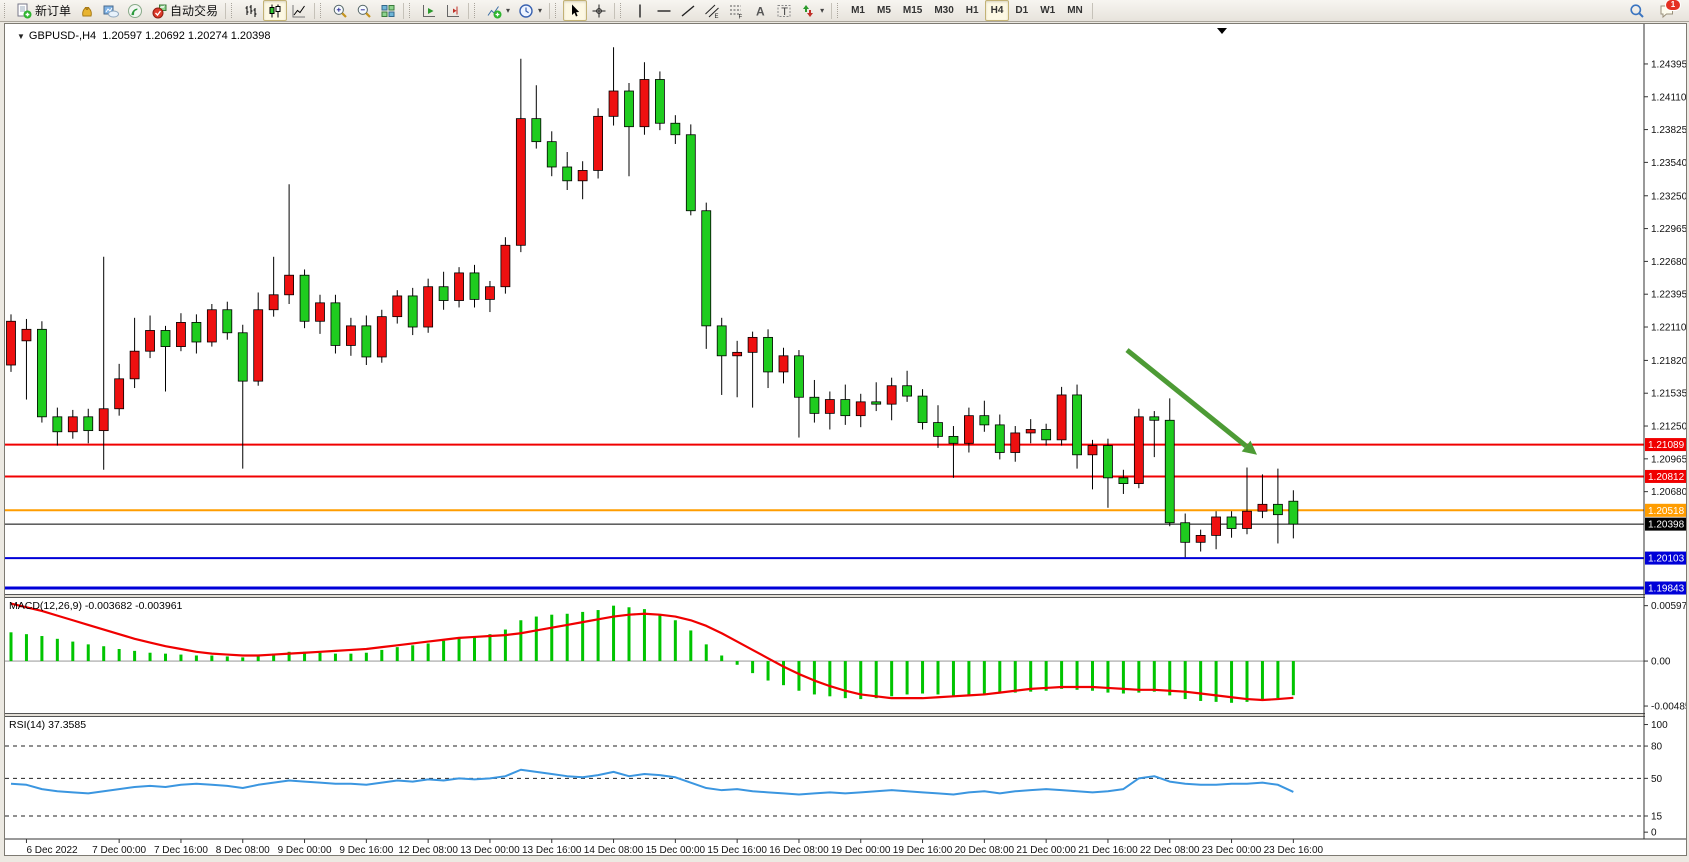  Describe the element at coordinates (822, 10) in the screenshot. I see `arrows-button-dropdown-icon: ▾` at that location.